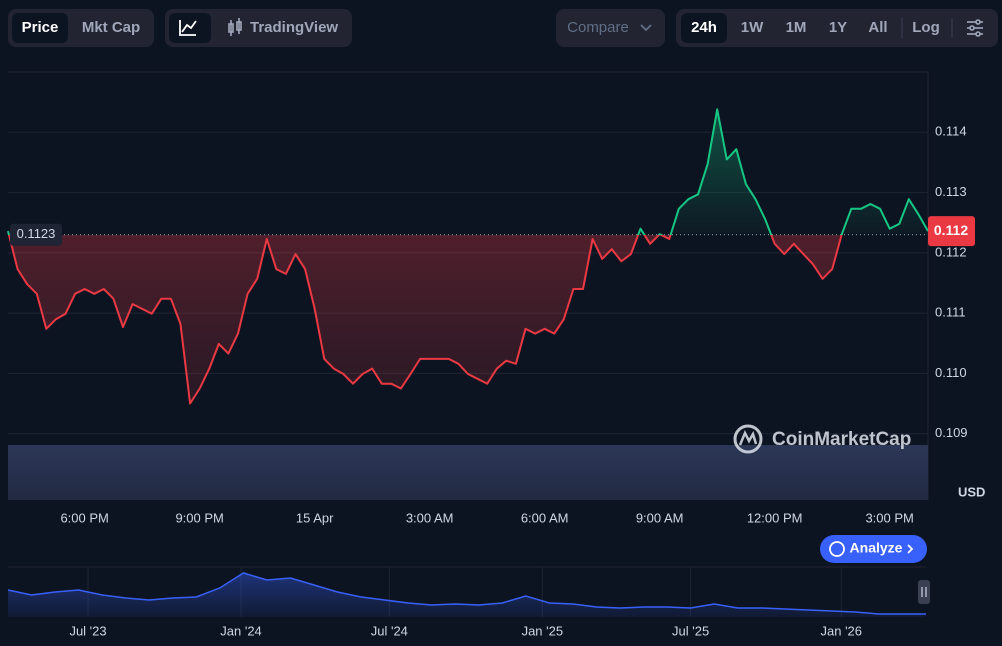 The width and height of the screenshot is (1002, 646). I want to click on range-button: 1W, so click(752, 27).